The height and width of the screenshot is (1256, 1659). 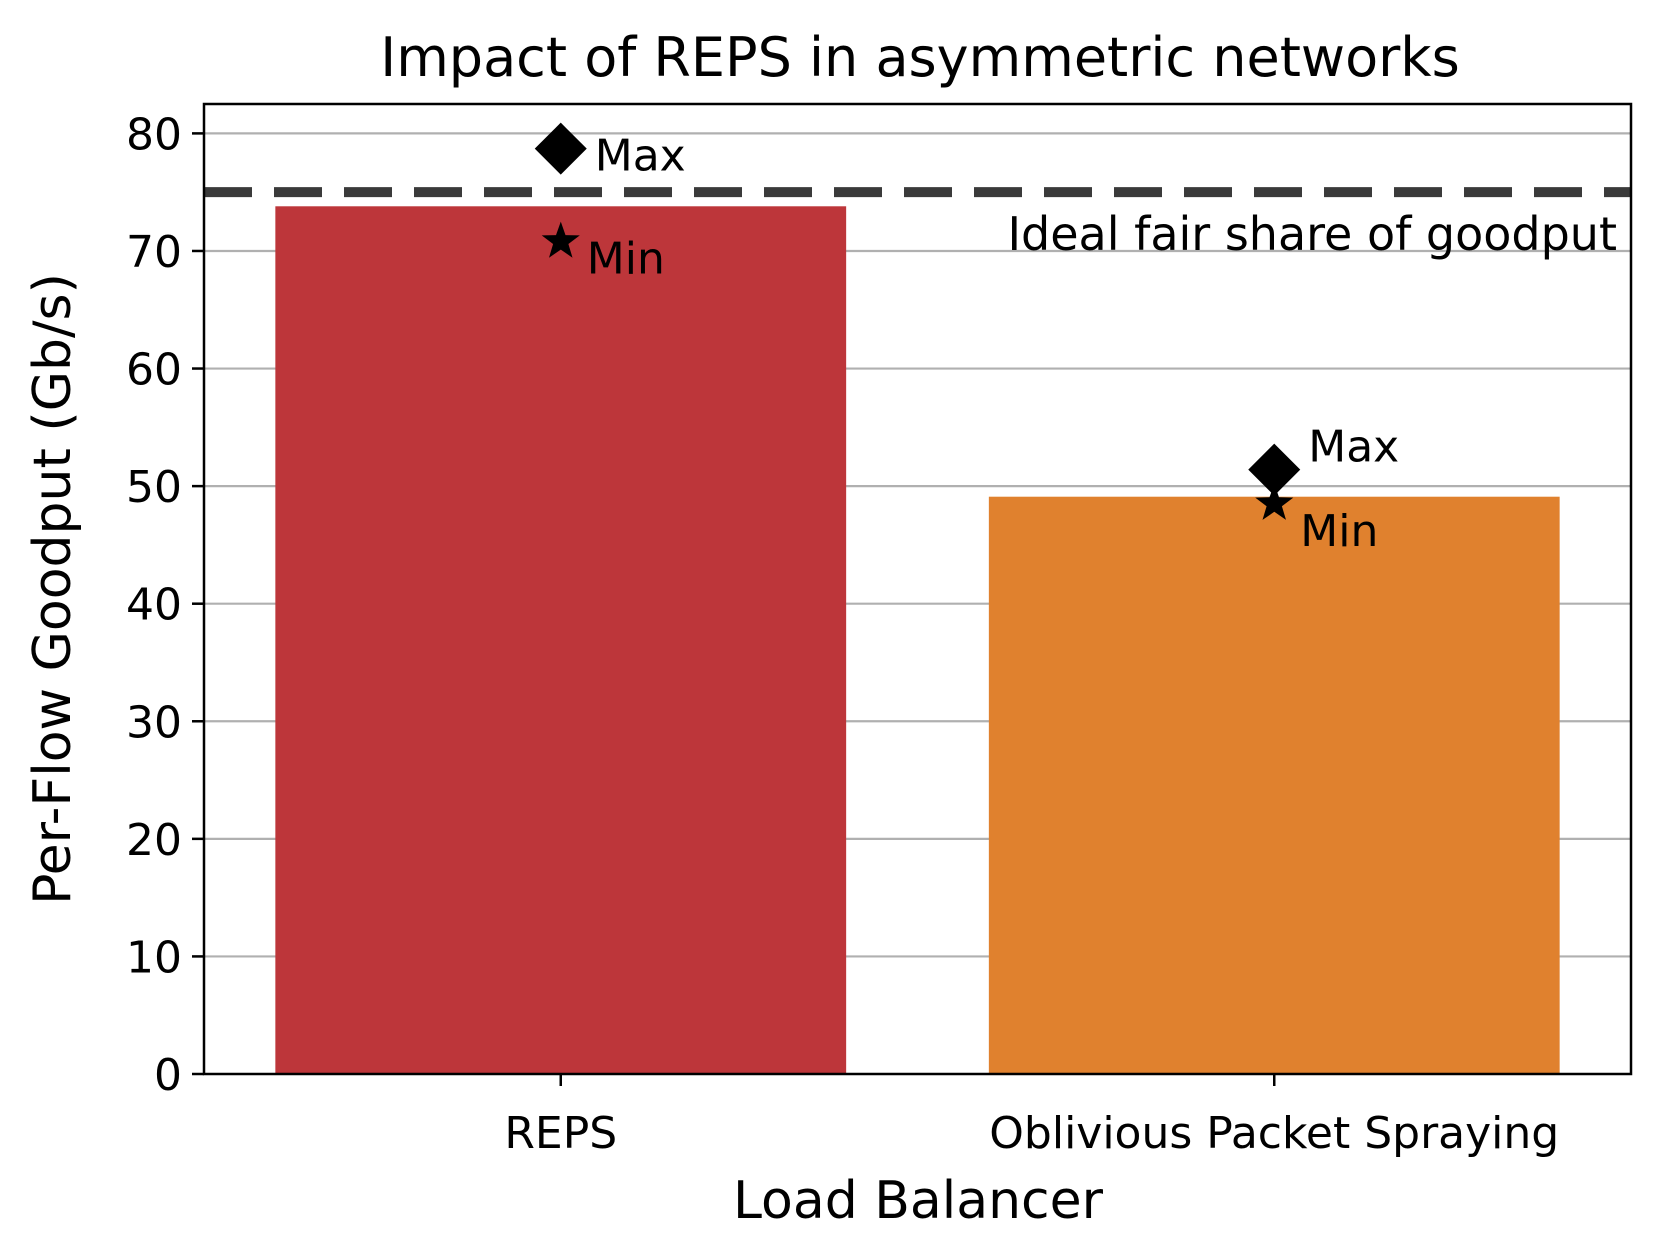 What do you see at coordinates (640, 156) in the screenshot?
I see `max-label-0: Max` at bounding box center [640, 156].